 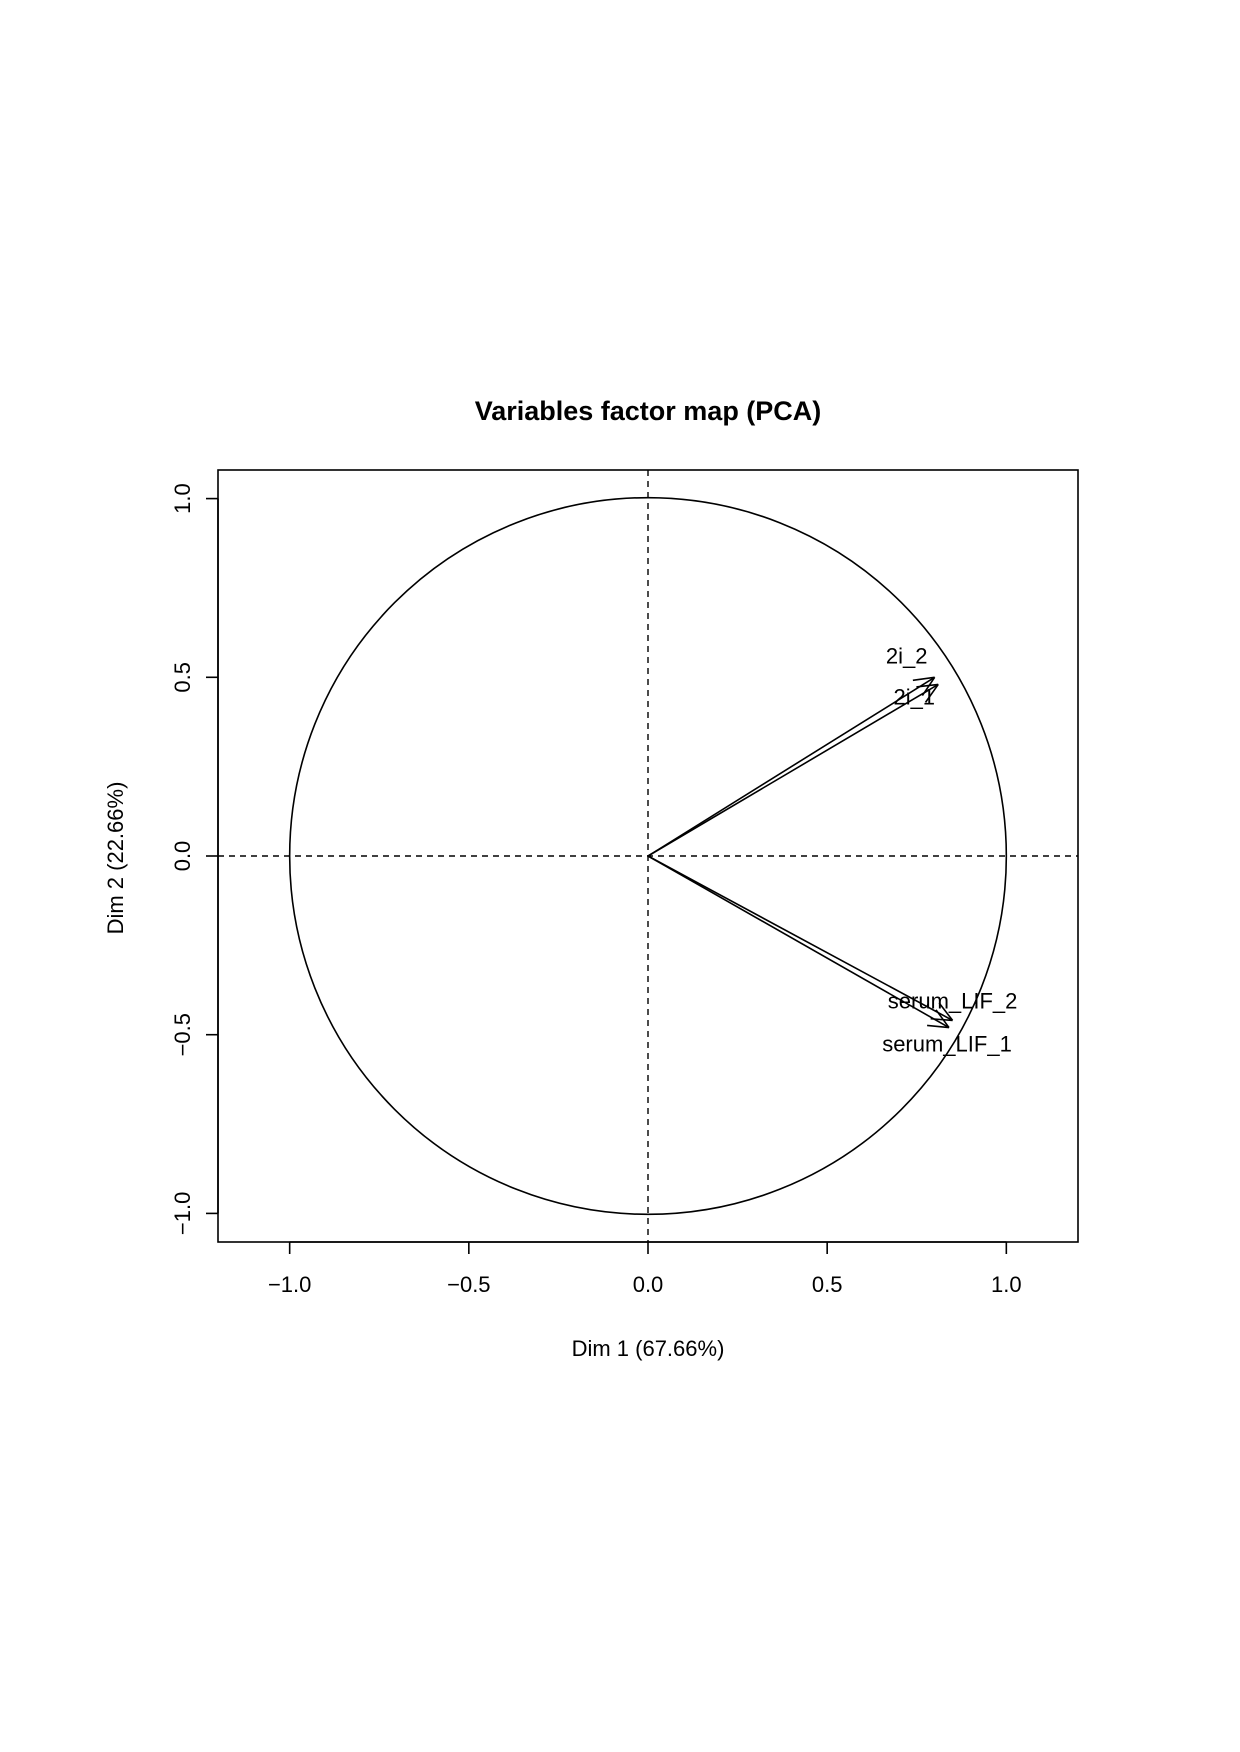 I want to click on y-axis-label: Dim 2 (22.66%), so click(x=115, y=858).